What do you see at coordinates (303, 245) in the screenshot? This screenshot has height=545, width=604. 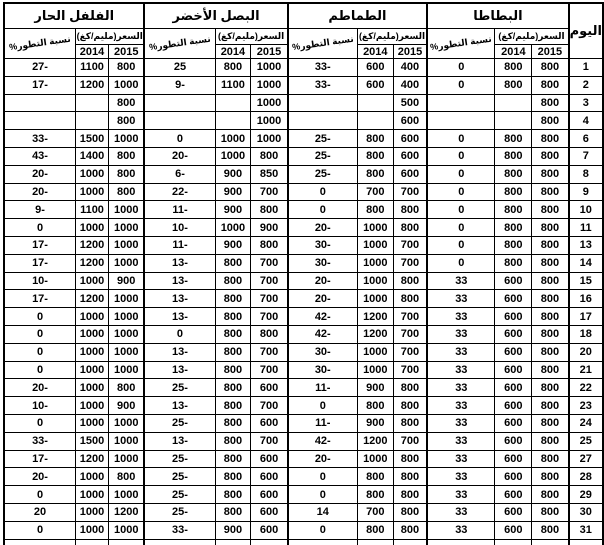 I see `table-row: 17- 1200 1000 11- 900 800 30- 1000 700 0 800 800 13` at bounding box center [303, 245].